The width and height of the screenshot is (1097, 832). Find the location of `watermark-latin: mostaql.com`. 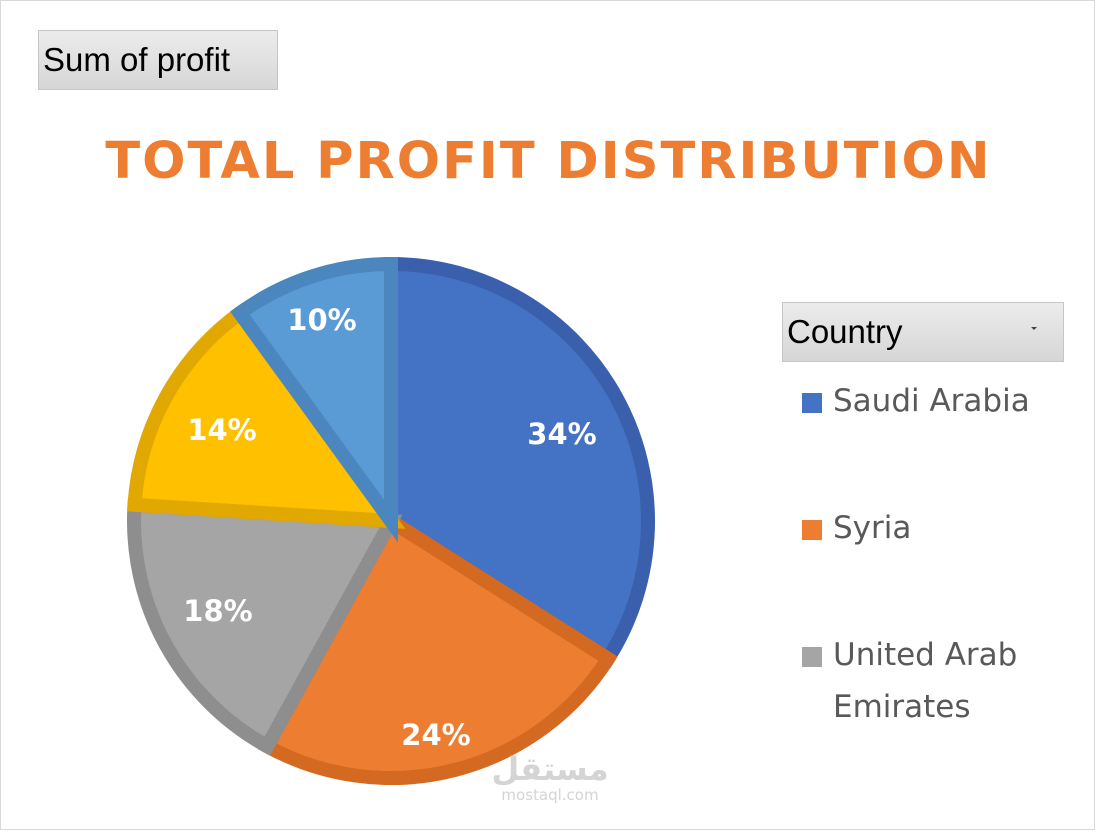

watermark-latin: mostaql.com is located at coordinates (550, 795).